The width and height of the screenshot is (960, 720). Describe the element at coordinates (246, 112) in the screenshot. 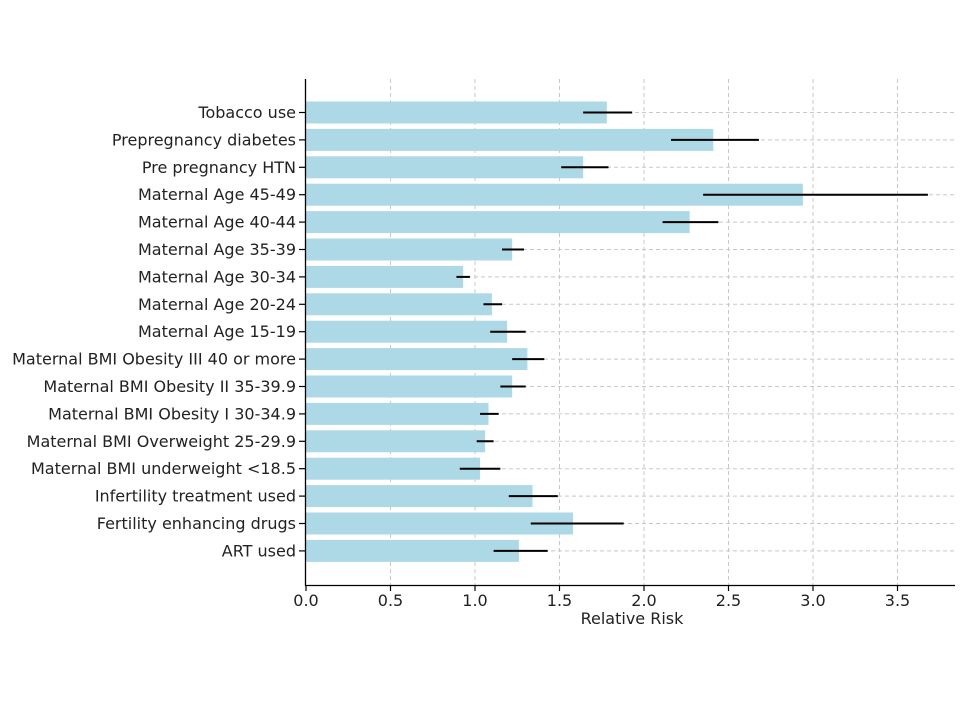

I see `y-tick-label: Tobacco use` at that location.